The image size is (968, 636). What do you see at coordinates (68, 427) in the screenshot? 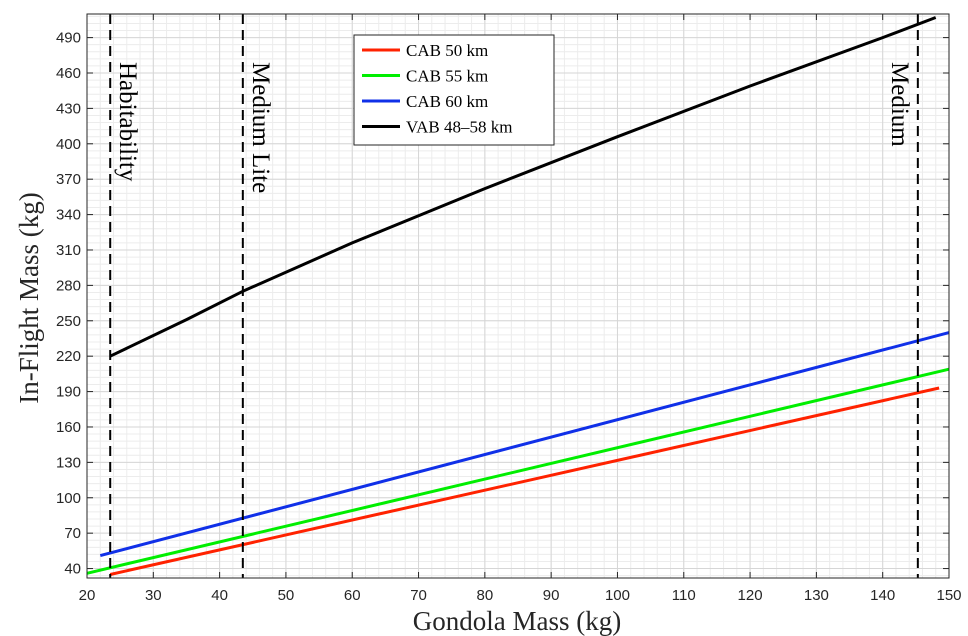
I see `y-tick-label: 160` at bounding box center [68, 427].